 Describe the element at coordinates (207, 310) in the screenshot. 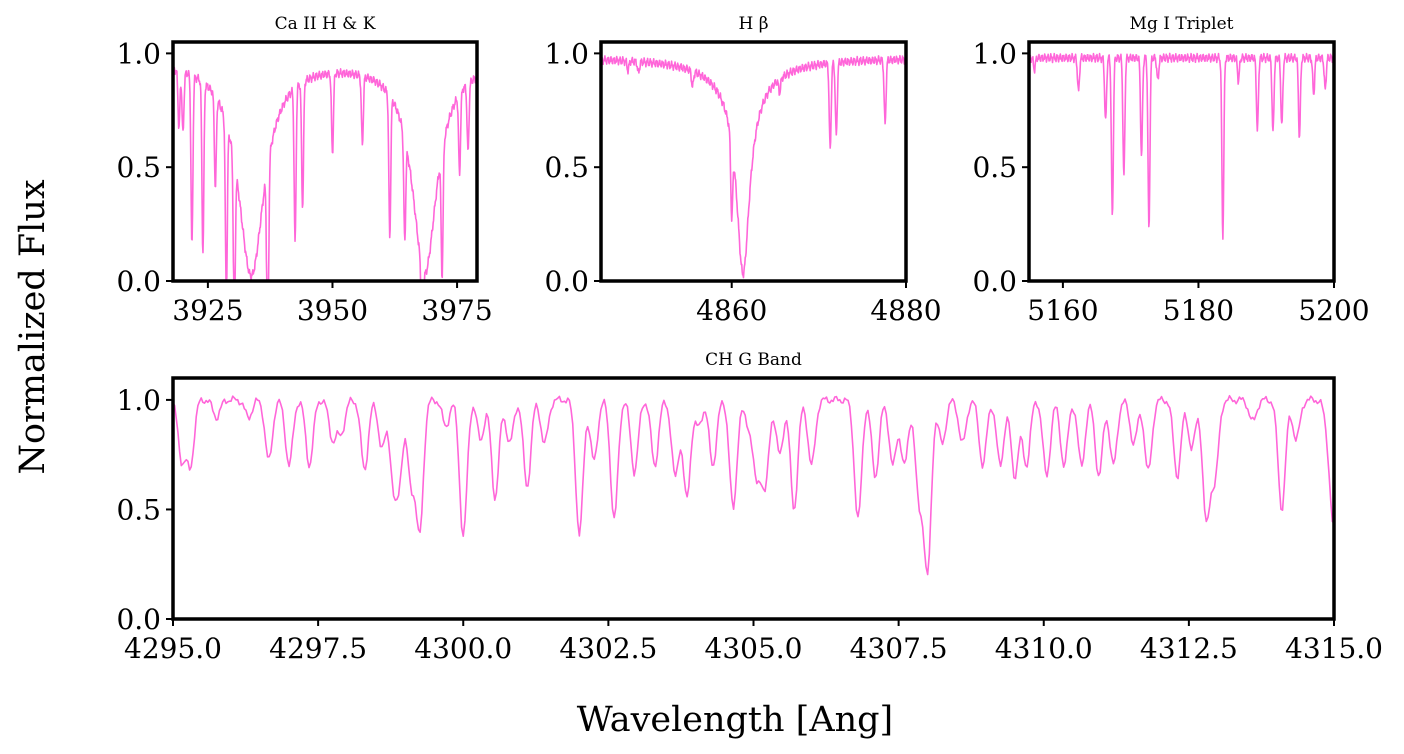

I see `x-tick-label: 3925` at that location.